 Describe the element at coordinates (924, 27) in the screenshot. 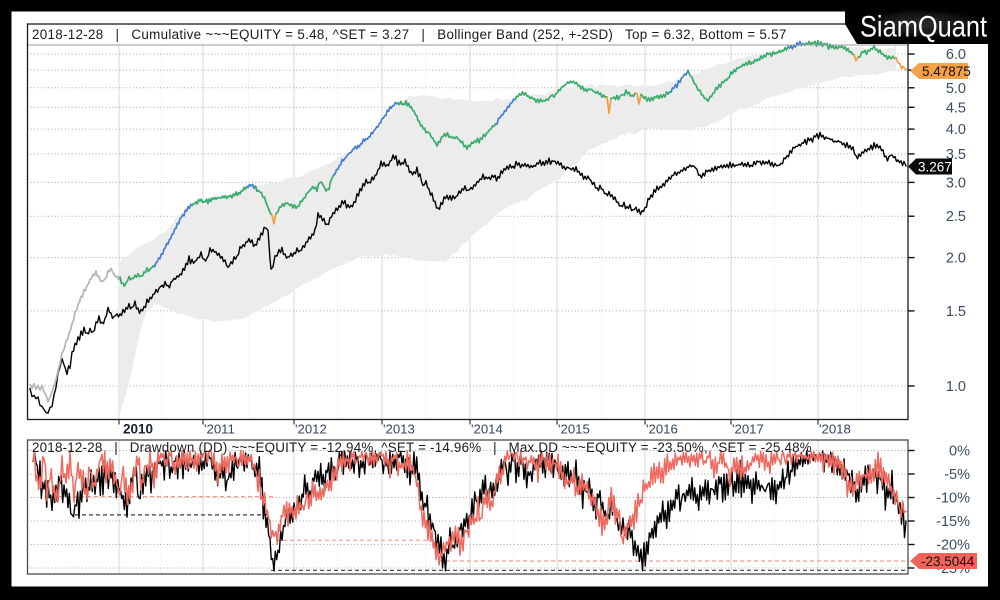

I see `svg-text: SiamQuant` at that location.